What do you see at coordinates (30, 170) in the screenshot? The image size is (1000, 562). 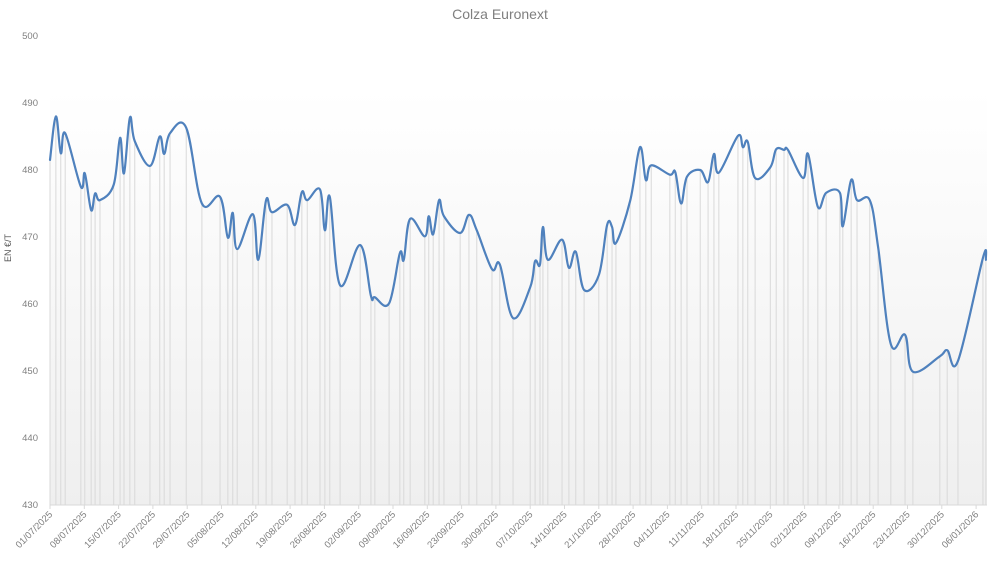 I see `y-tick-label: 480` at bounding box center [30, 170].